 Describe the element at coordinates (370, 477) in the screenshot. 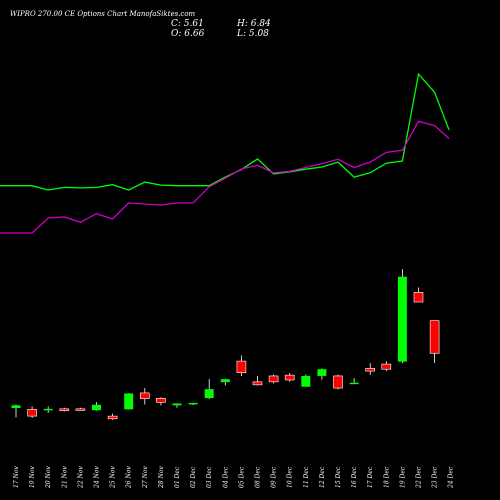

I see `x-tick-label: 17 Dec` at that location.